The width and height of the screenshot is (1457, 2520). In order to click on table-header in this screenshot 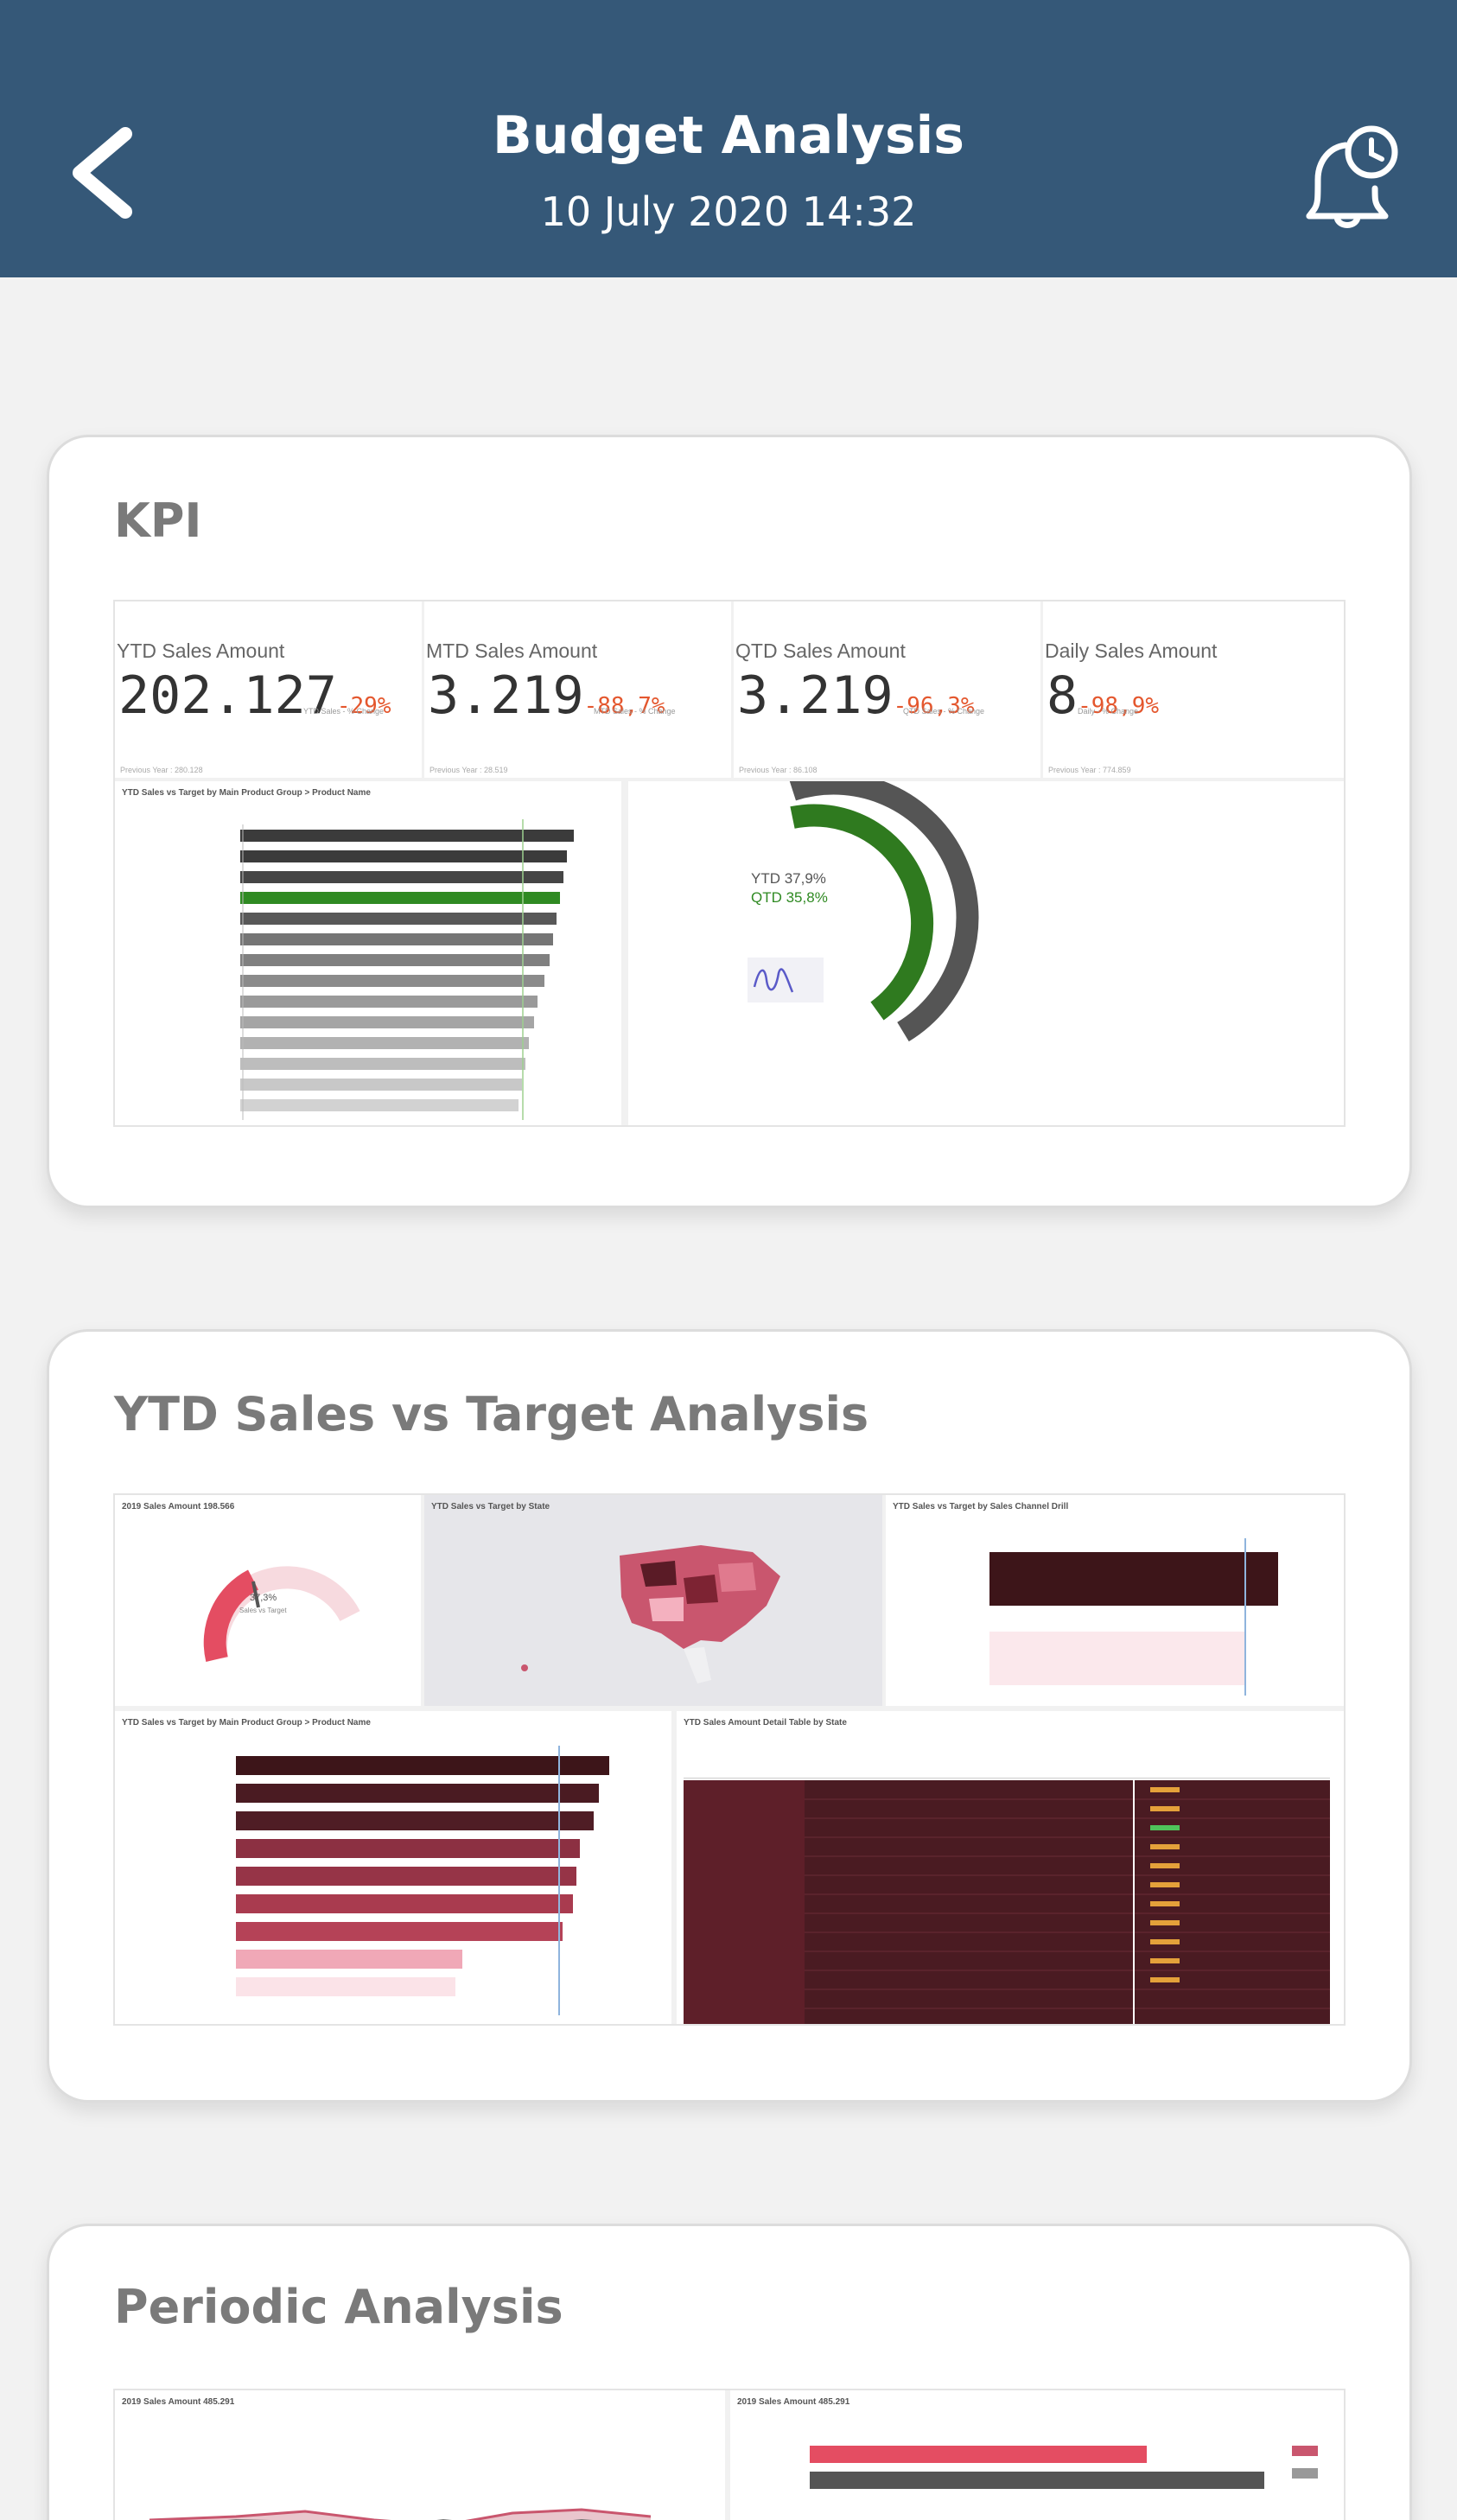, I will do `click(1007, 1759)`.